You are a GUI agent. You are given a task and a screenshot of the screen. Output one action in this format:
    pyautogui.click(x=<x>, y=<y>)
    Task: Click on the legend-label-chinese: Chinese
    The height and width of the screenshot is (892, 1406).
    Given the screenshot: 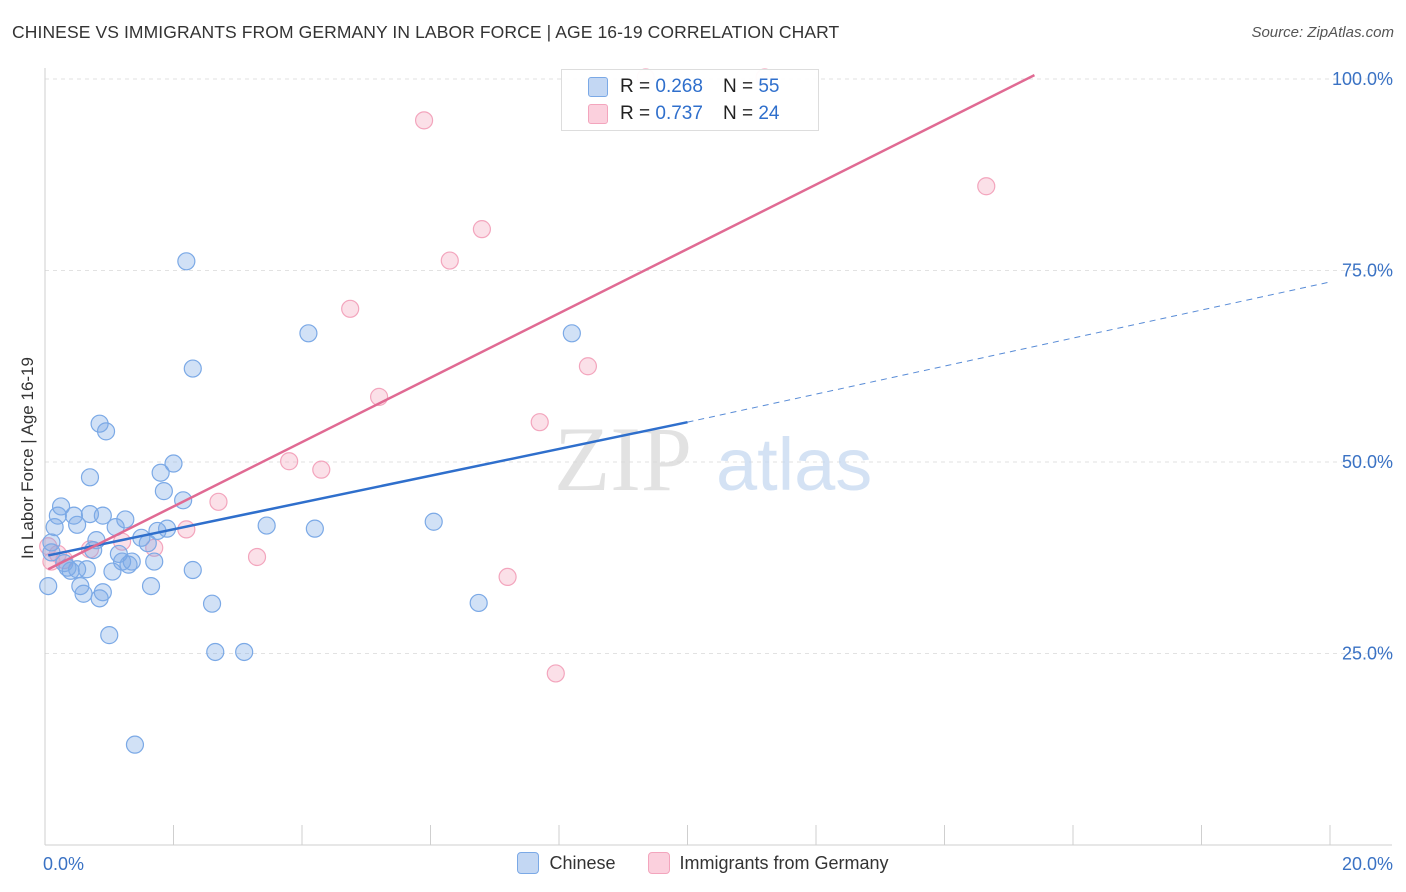 What is the action you would take?
    pyautogui.click(x=582, y=862)
    